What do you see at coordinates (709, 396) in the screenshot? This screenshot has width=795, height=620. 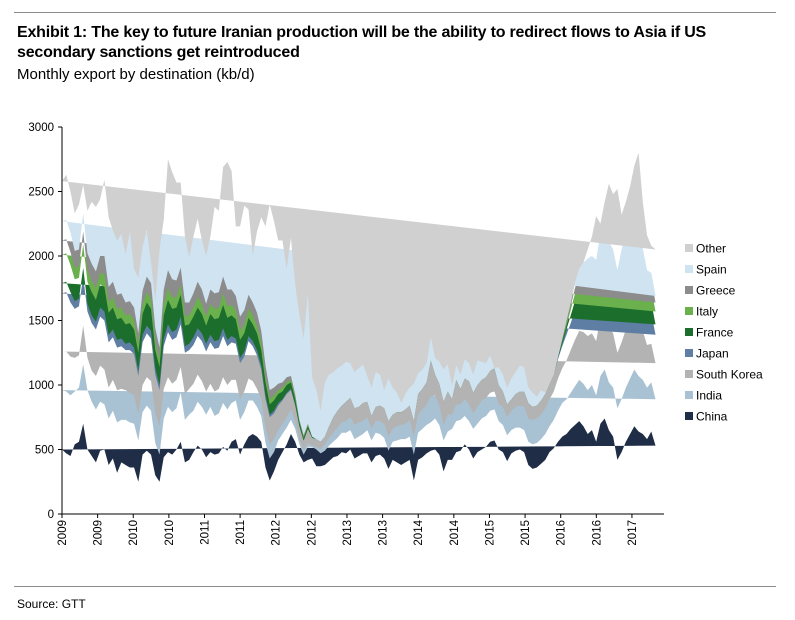 I see `legend-label-india: India` at bounding box center [709, 396].